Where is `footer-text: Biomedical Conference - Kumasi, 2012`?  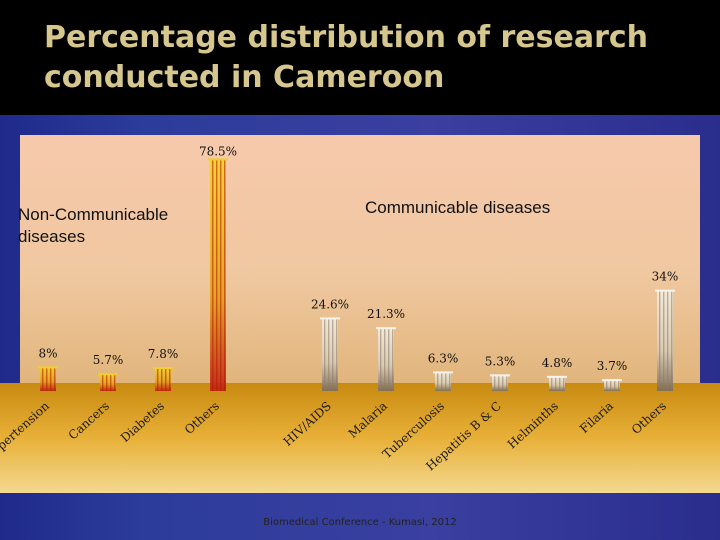 footer-text: Biomedical Conference - Kumasi, 2012 is located at coordinates (360, 522).